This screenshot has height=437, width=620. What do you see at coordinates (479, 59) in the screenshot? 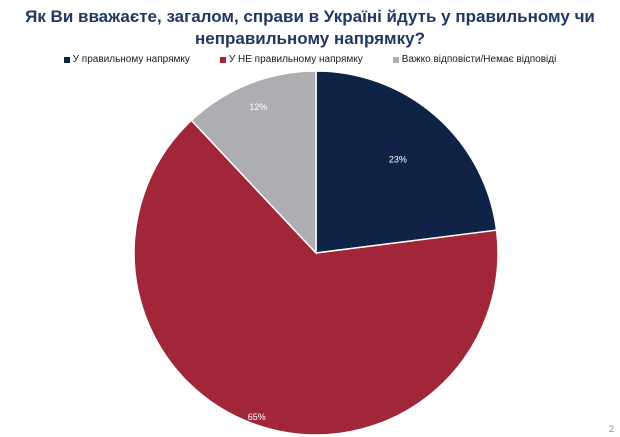
I see `legend-label-hard-to-say: Важко відповісти/Немає відповіді` at bounding box center [479, 59].